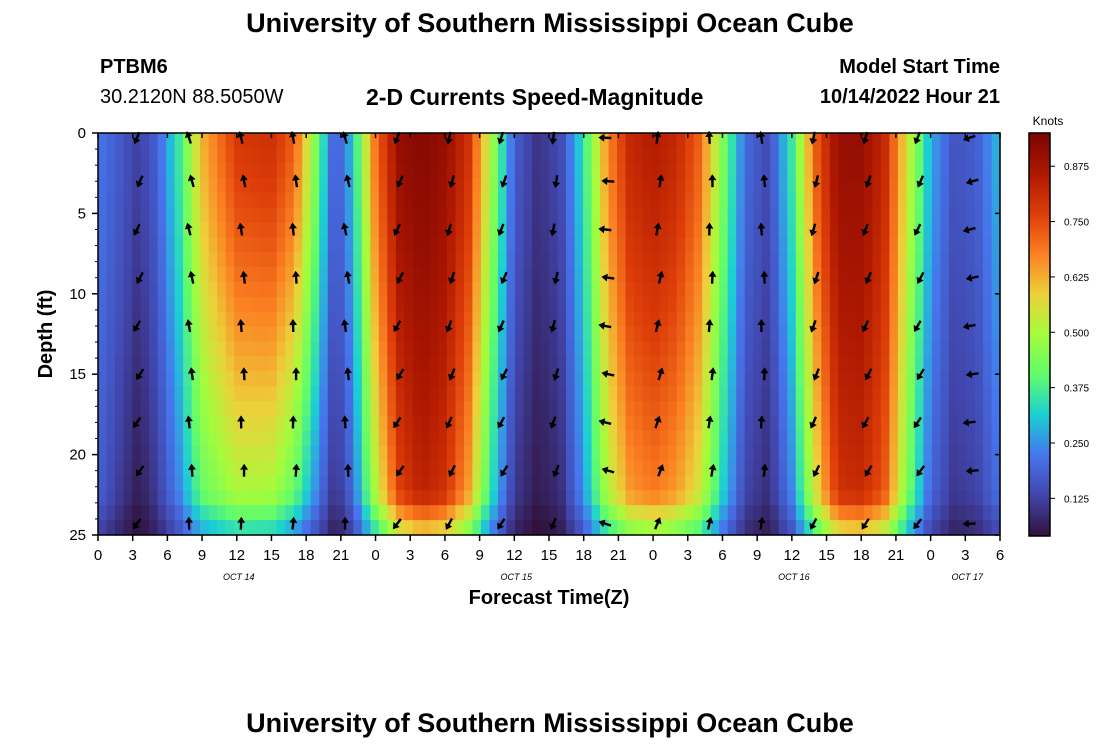 The width and height of the screenshot is (1100, 750). Describe the element at coordinates (1076, 444) in the screenshot. I see `colorbar-tick-label: 0.250` at that location.